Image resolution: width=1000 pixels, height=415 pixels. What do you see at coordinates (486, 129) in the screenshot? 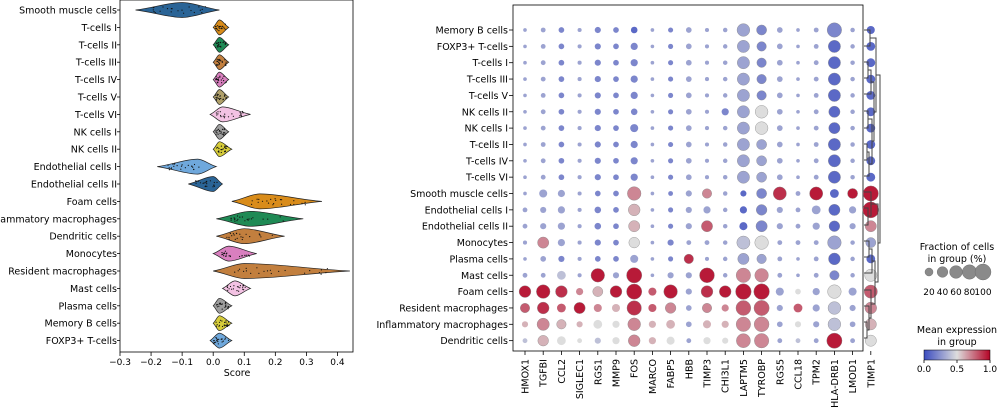
I see `dotplot-row-label: NK cells I` at bounding box center [486, 129].